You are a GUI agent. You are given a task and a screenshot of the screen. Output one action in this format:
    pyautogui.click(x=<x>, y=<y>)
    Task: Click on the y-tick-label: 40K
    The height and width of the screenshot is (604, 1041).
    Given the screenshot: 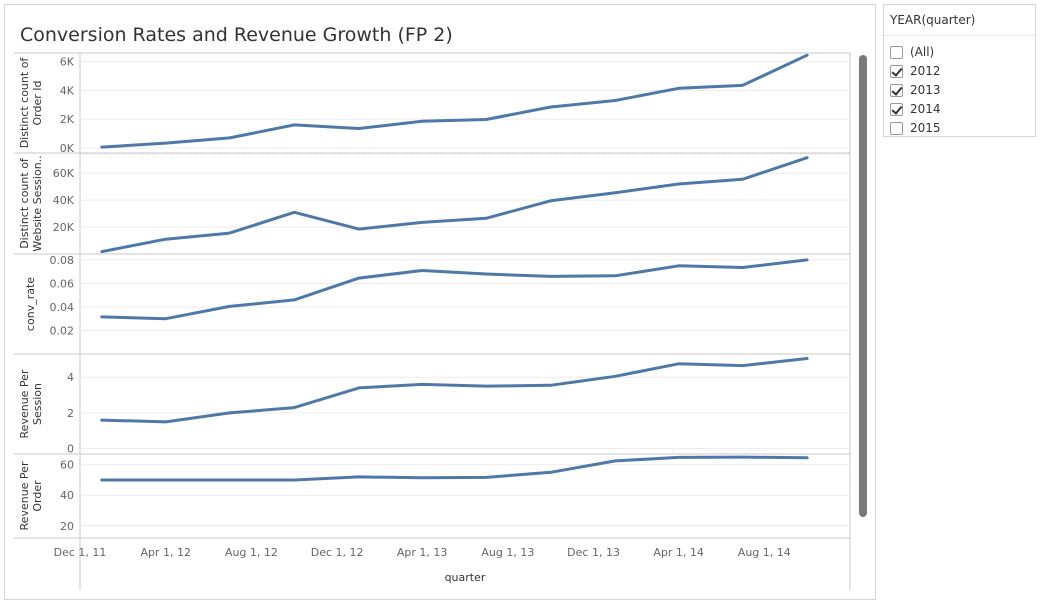 What is the action you would take?
    pyautogui.click(x=64, y=200)
    